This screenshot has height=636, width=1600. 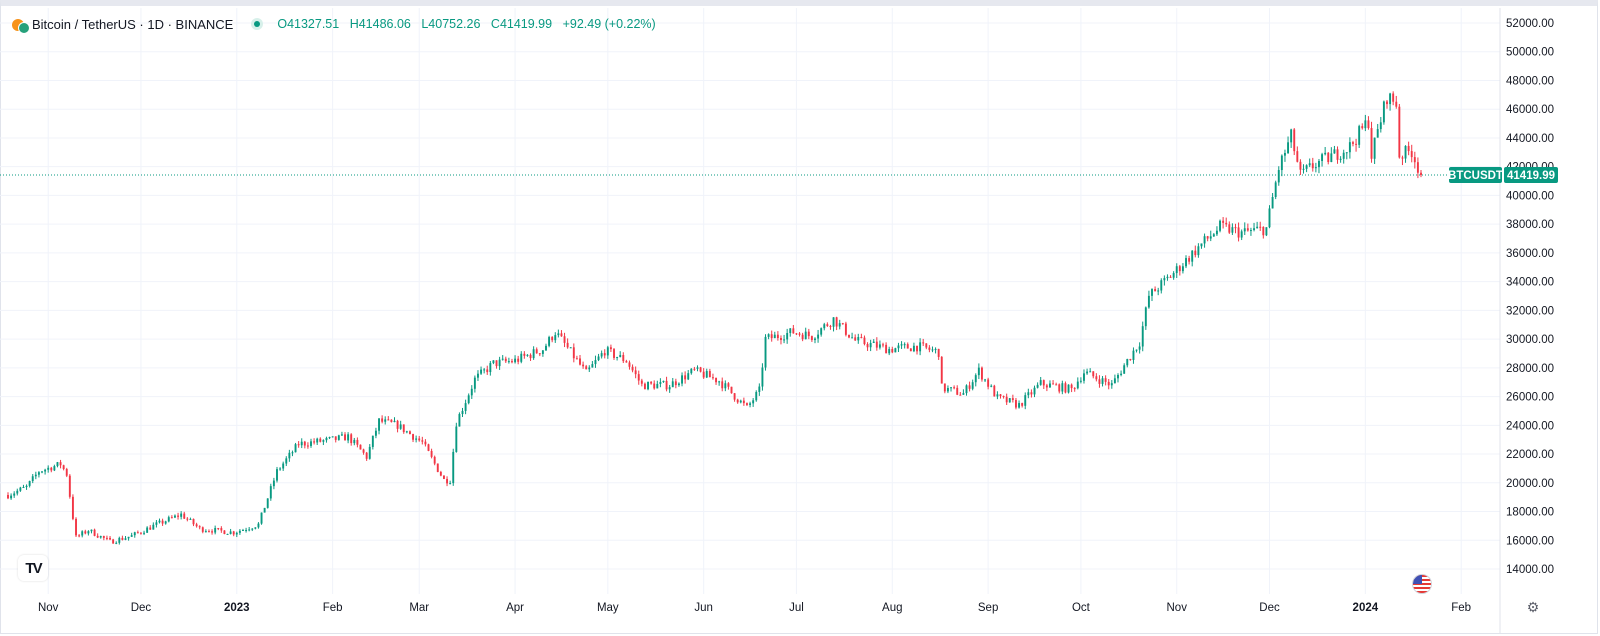 What do you see at coordinates (1530, 81) in the screenshot?
I see `y-tick-label: 48000.00` at bounding box center [1530, 81].